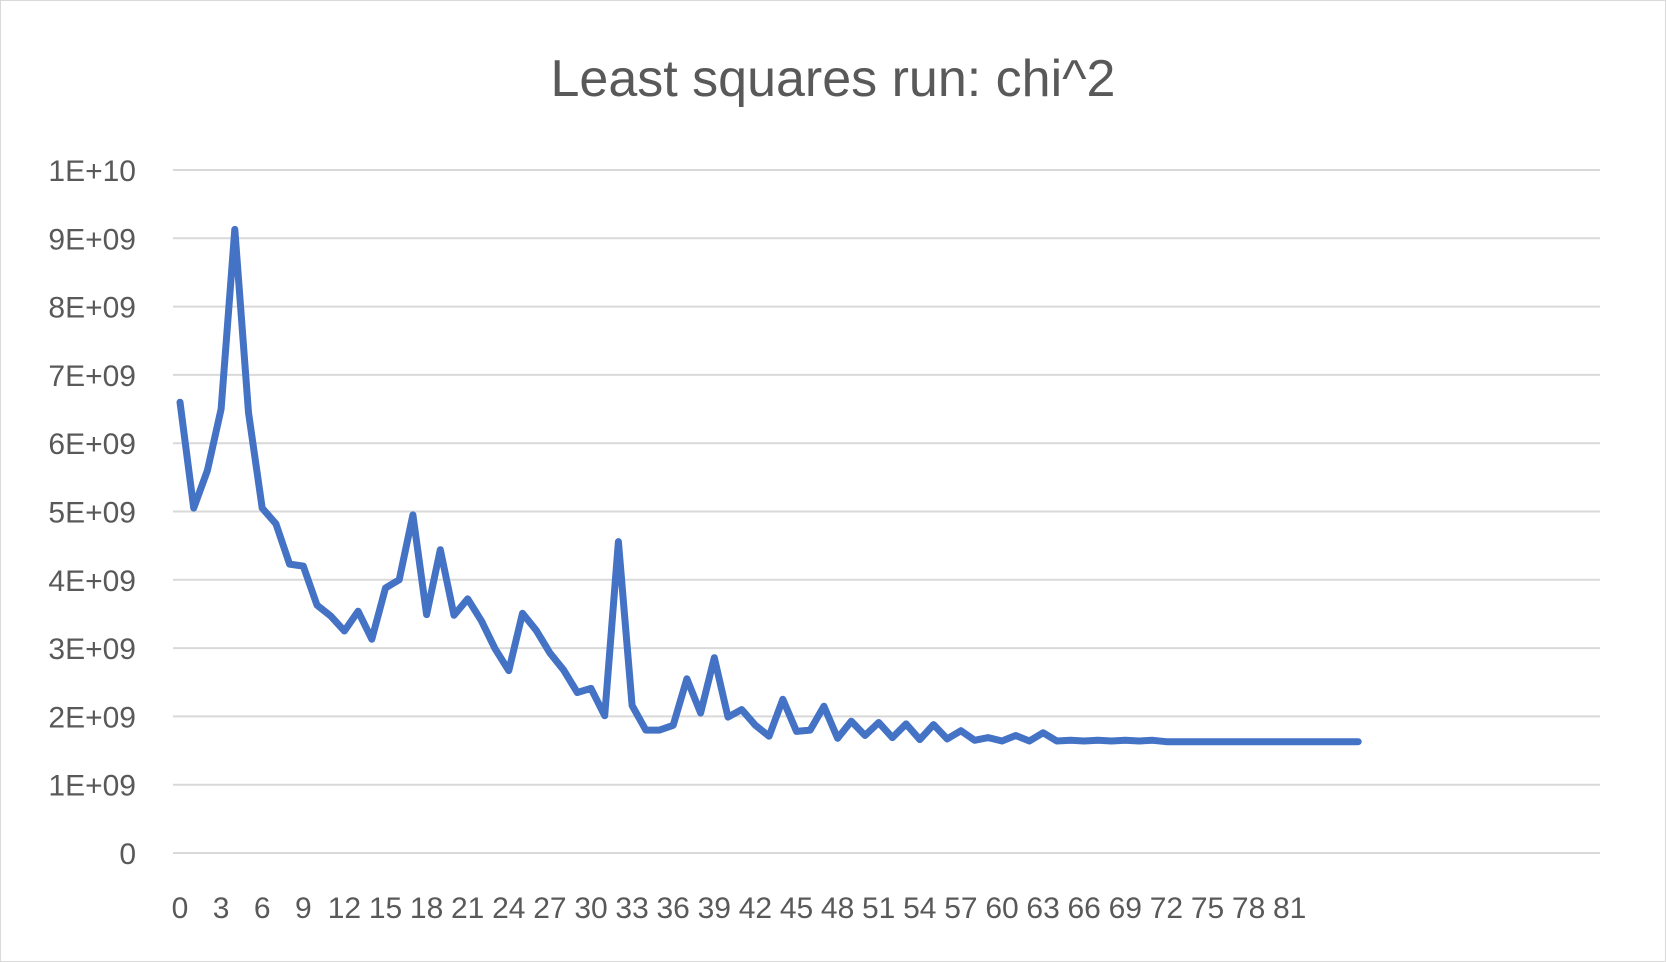 The image size is (1666, 962). Describe the element at coordinates (92, 171) in the screenshot. I see `y-tick-label: 1E+10` at that location.